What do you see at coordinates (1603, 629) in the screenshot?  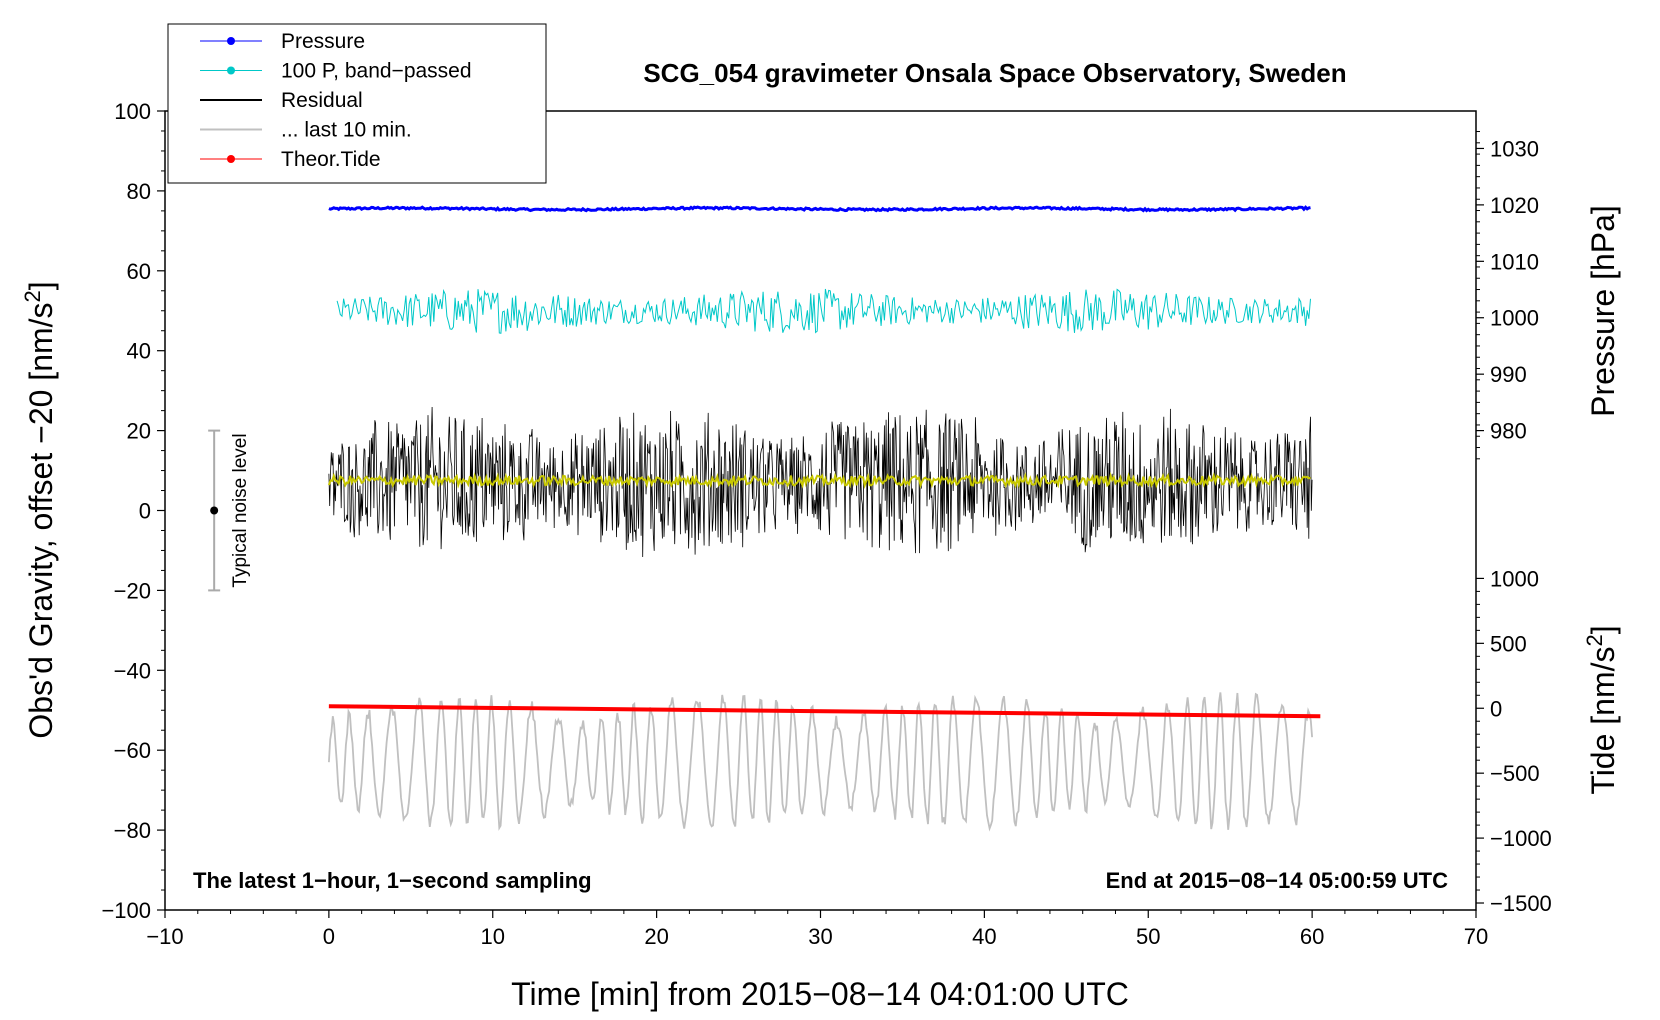 I see `y-tide-suffix: ]` at bounding box center [1603, 629].